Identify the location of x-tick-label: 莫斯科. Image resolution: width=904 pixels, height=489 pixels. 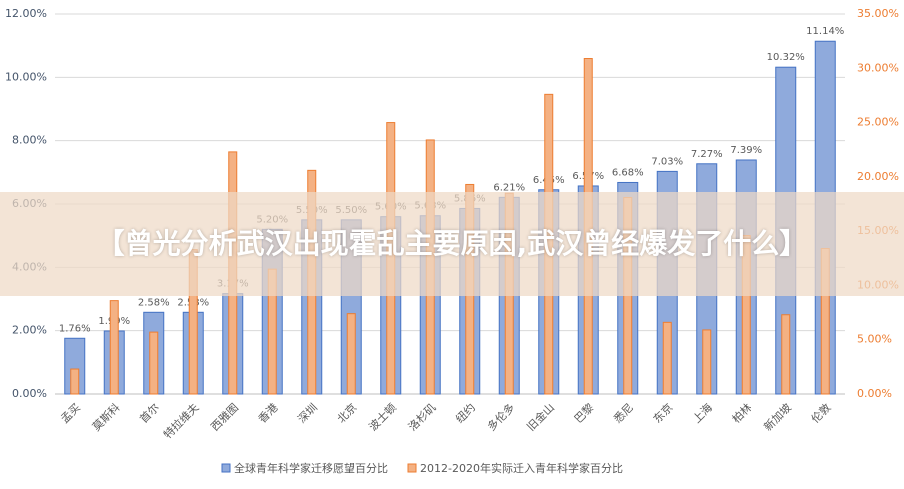
(105, 416).